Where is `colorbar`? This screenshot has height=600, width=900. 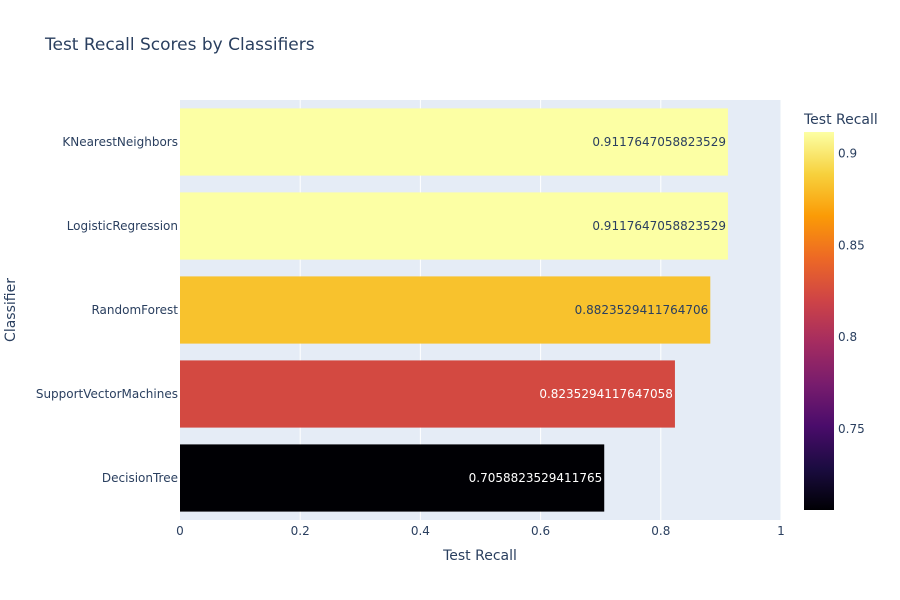 colorbar is located at coordinates (819, 321).